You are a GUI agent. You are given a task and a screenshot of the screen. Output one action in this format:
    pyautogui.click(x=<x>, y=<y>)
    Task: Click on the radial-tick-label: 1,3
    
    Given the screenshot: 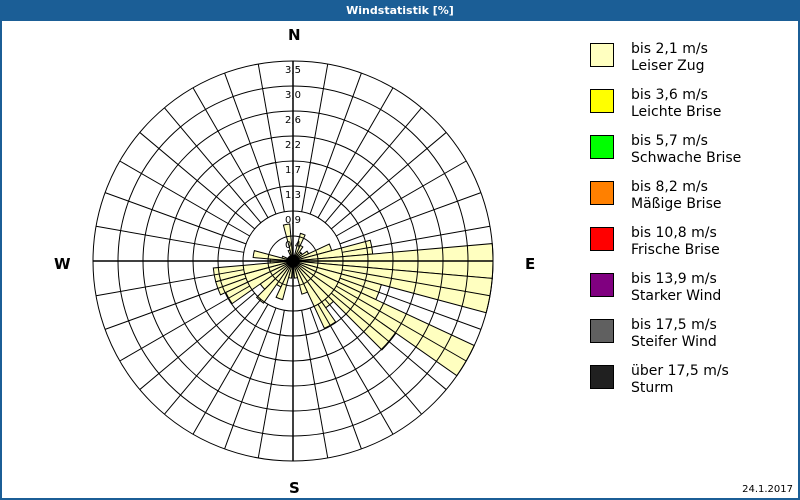 What is the action you would take?
    pyautogui.click(x=293, y=195)
    